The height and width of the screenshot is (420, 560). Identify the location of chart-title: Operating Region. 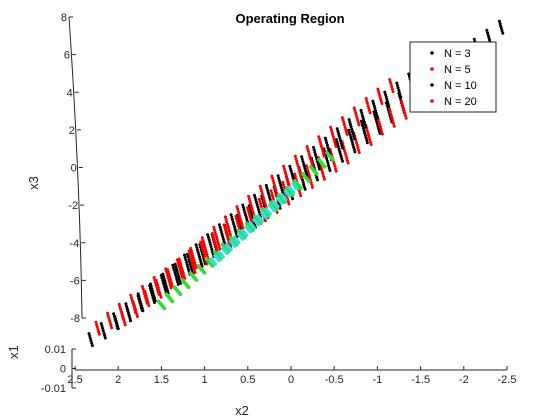
(289, 18).